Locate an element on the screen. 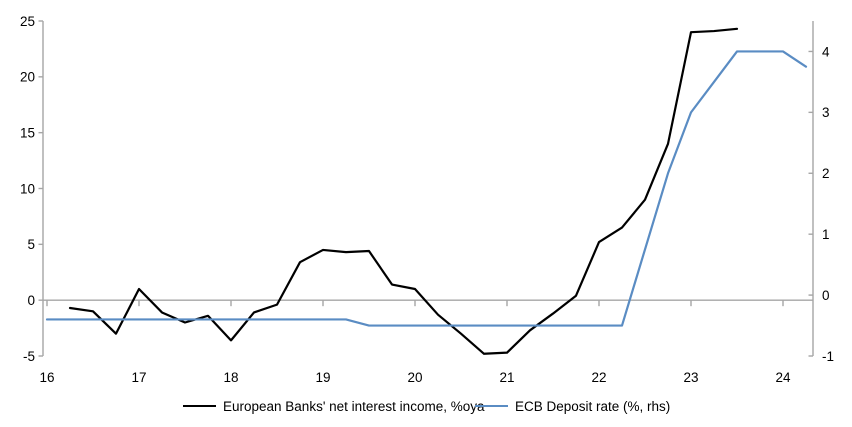 The width and height of the screenshot is (852, 427). right-axis-tick-label: 1 is located at coordinates (826, 234).